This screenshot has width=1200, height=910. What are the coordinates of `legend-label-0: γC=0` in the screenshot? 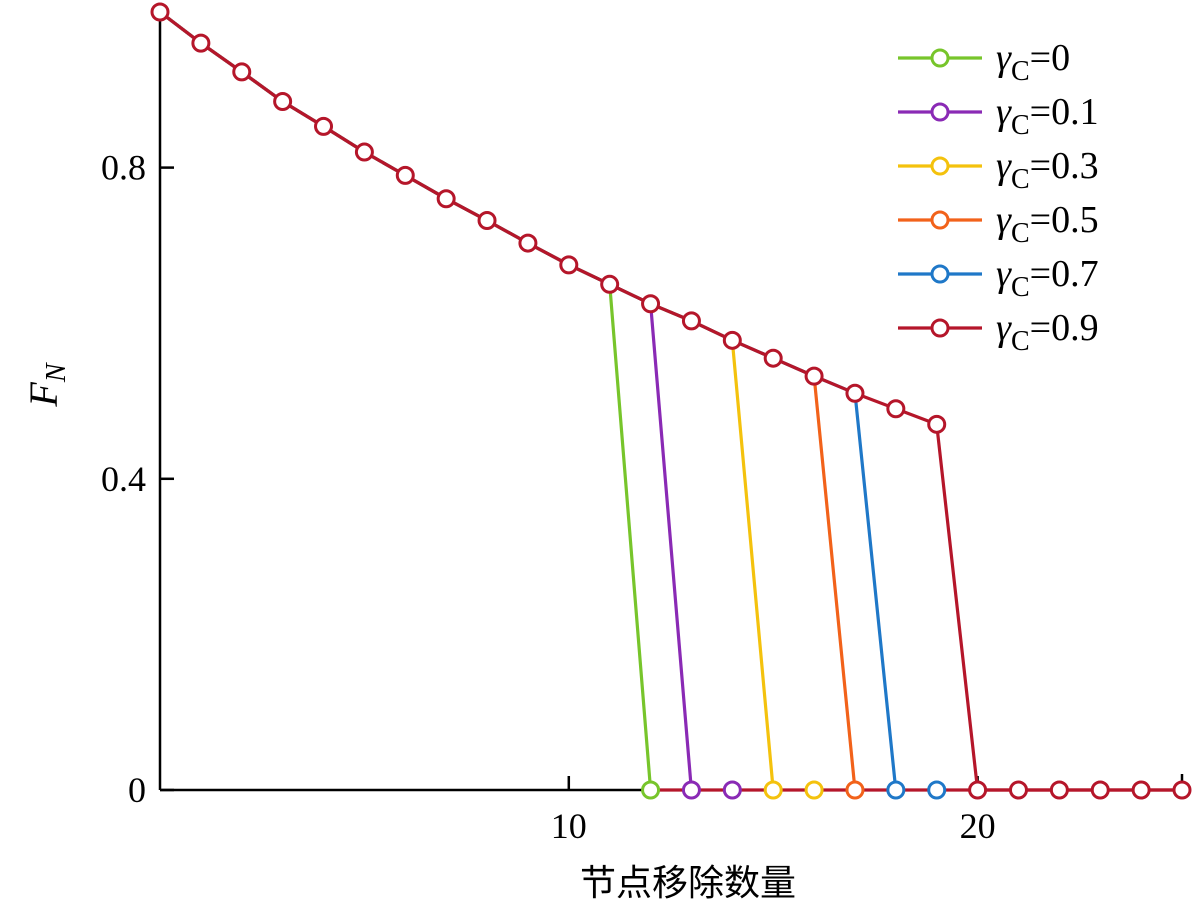 It's located at (1033, 62).